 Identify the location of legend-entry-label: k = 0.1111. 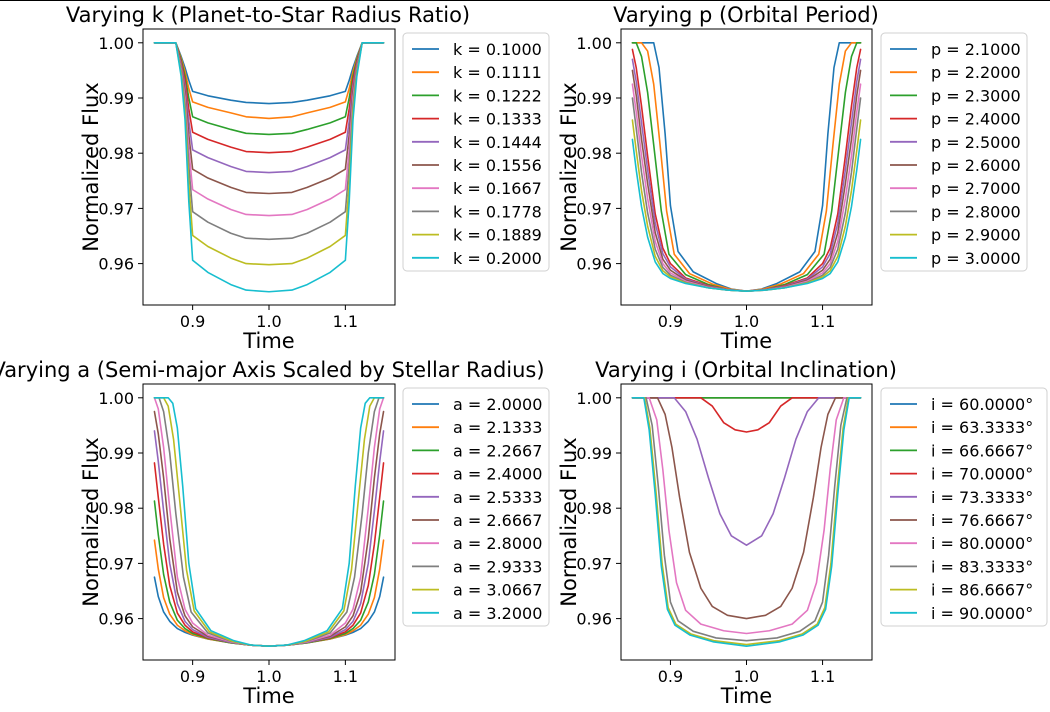
(497, 72).